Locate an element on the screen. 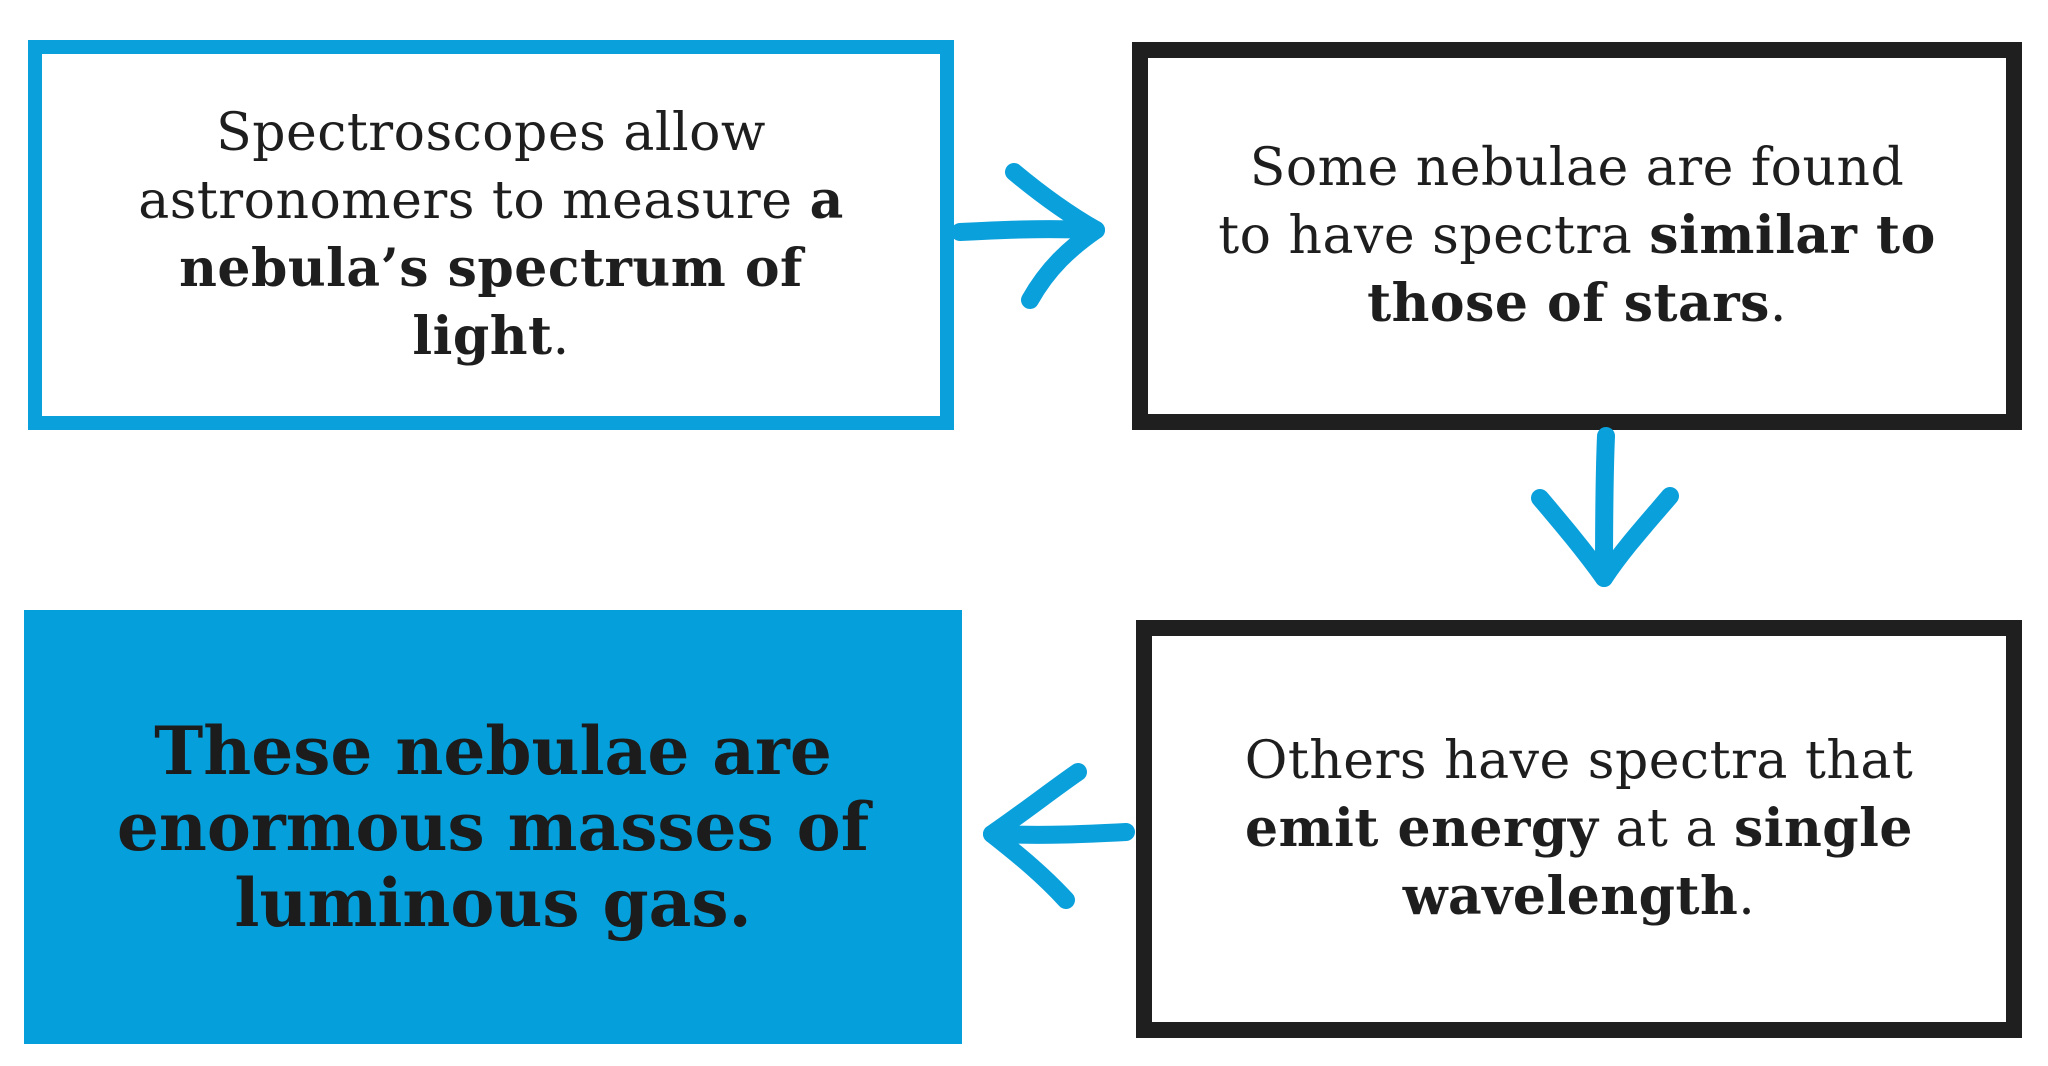 The image size is (2048, 1066). arrow-right-icon is located at coordinates (1028, 236).